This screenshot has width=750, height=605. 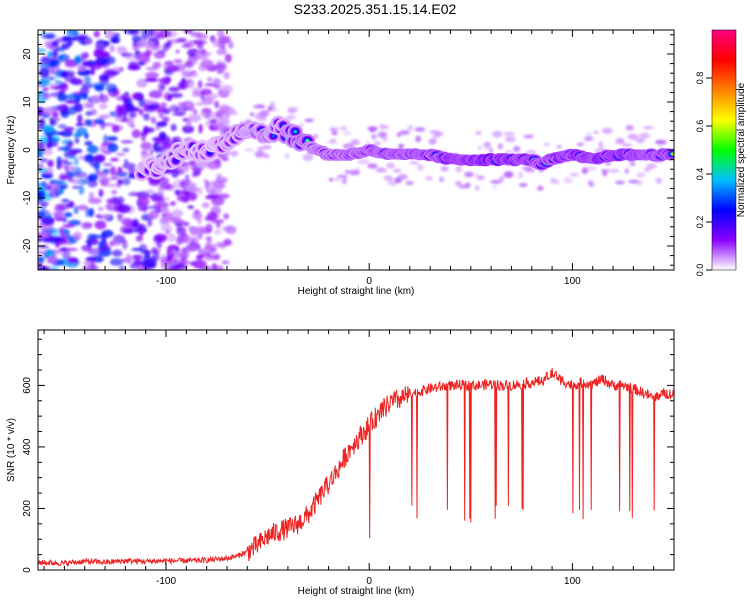 What do you see at coordinates (27, 150) in the screenshot?
I see `top-y-tick-label: 0` at bounding box center [27, 150].